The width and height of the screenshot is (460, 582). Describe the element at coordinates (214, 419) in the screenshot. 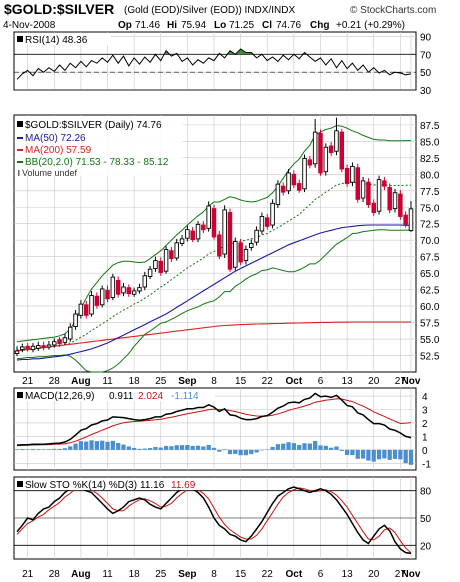

I see `macd-line` at that location.